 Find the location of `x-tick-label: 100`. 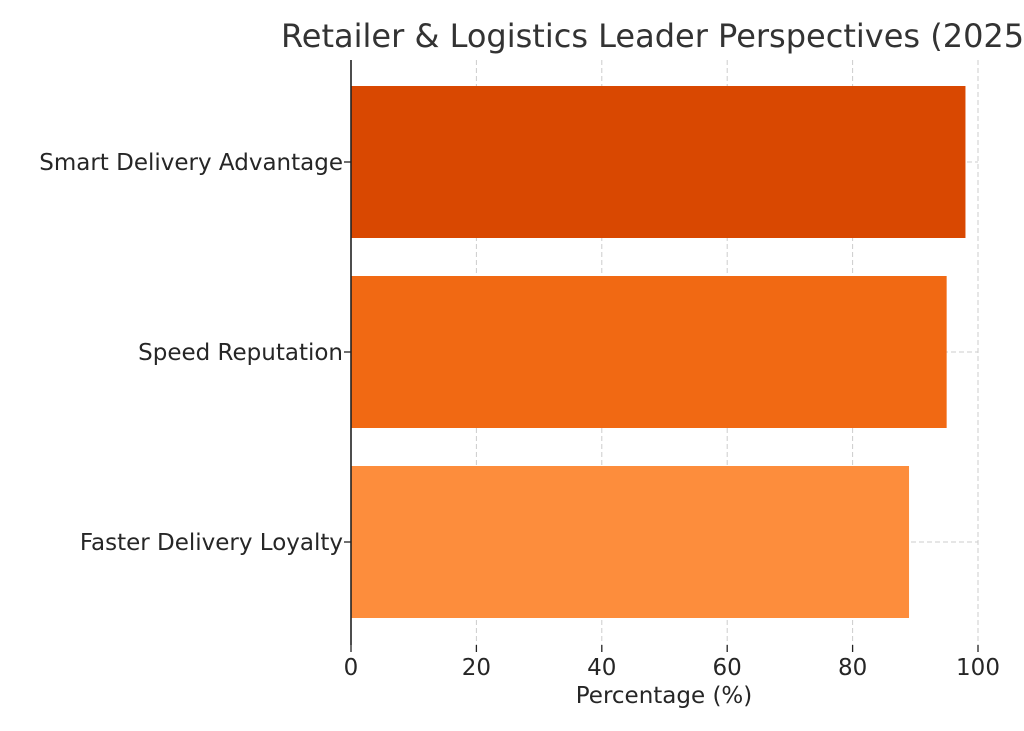

x-tick-label: 100 is located at coordinates (978, 668).